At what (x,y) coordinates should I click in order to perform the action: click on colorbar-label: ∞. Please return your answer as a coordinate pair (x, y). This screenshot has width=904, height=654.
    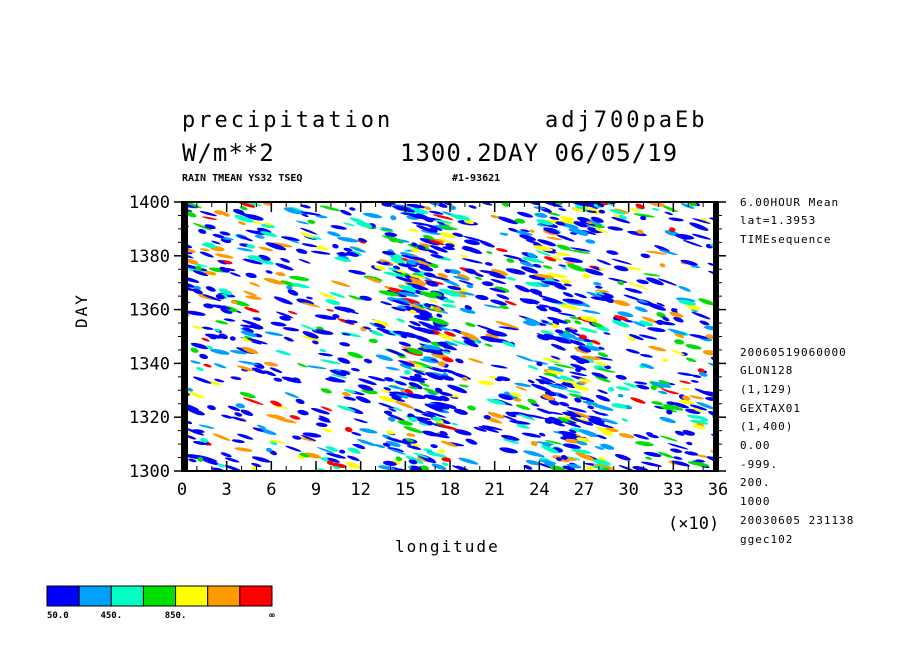
    Looking at the image, I should click on (272, 616).